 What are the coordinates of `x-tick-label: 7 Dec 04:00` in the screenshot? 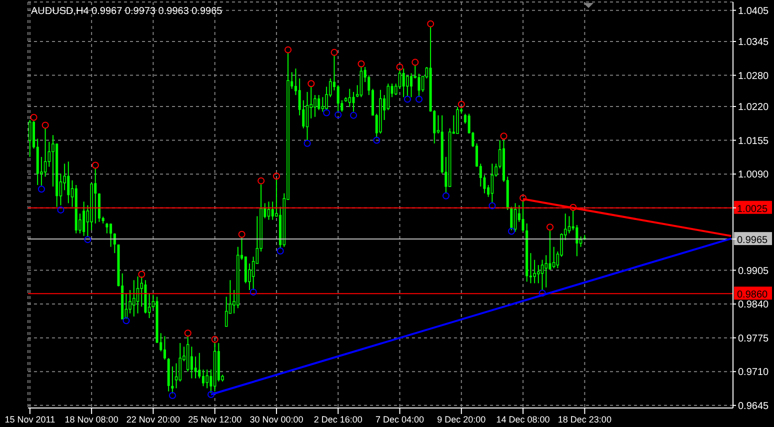 It's located at (399, 419).